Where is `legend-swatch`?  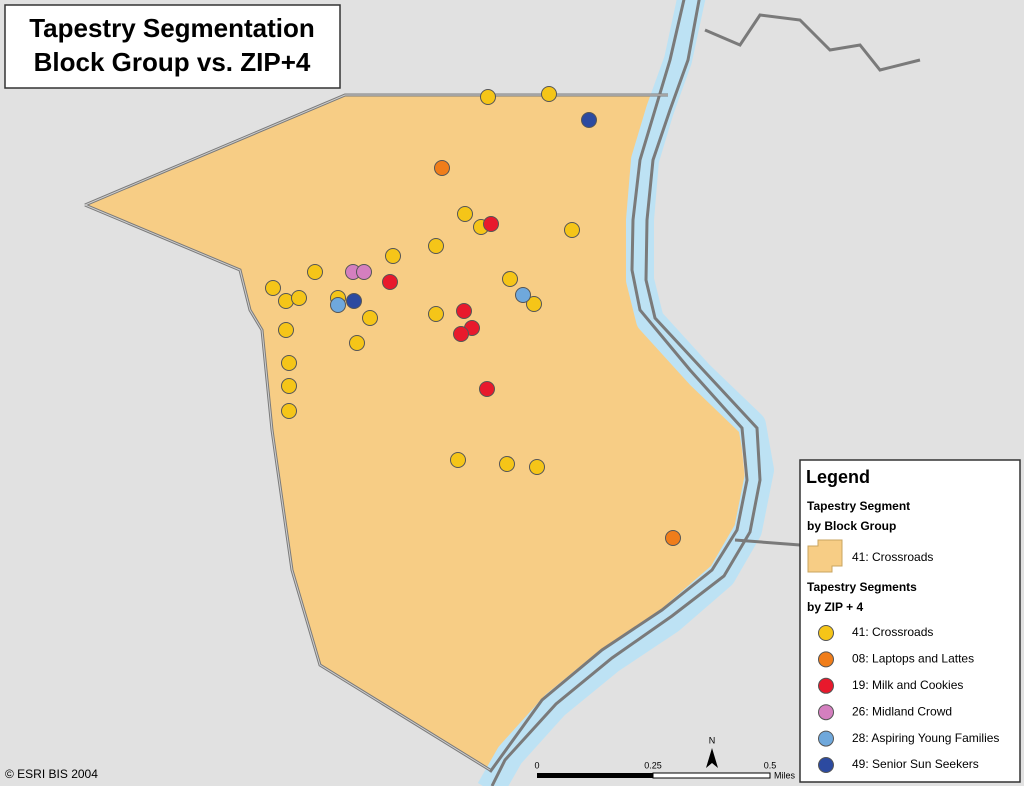
legend-swatch is located at coordinates (825, 556).